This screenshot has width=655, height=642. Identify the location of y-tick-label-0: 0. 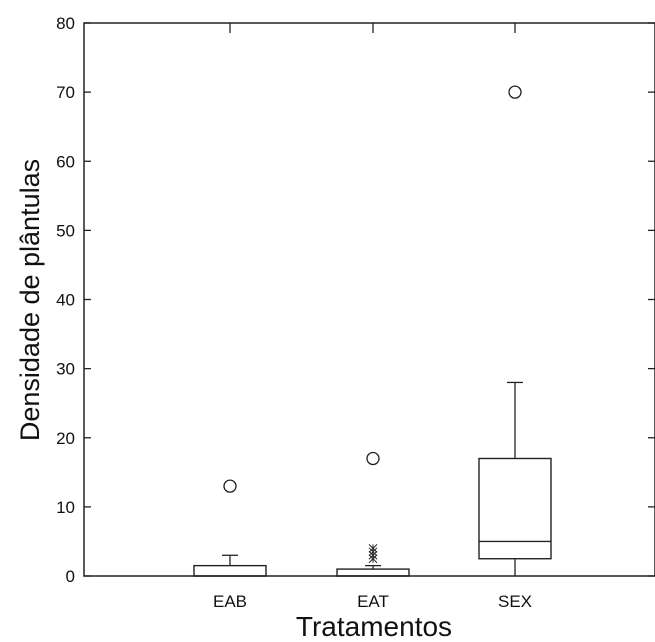
(70, 576).